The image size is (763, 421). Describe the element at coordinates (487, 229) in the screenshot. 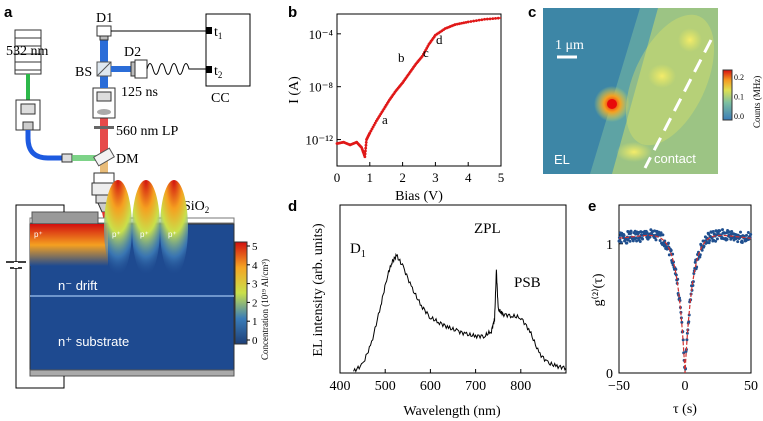

I see `annotation-zpl: ZPL` at that location.